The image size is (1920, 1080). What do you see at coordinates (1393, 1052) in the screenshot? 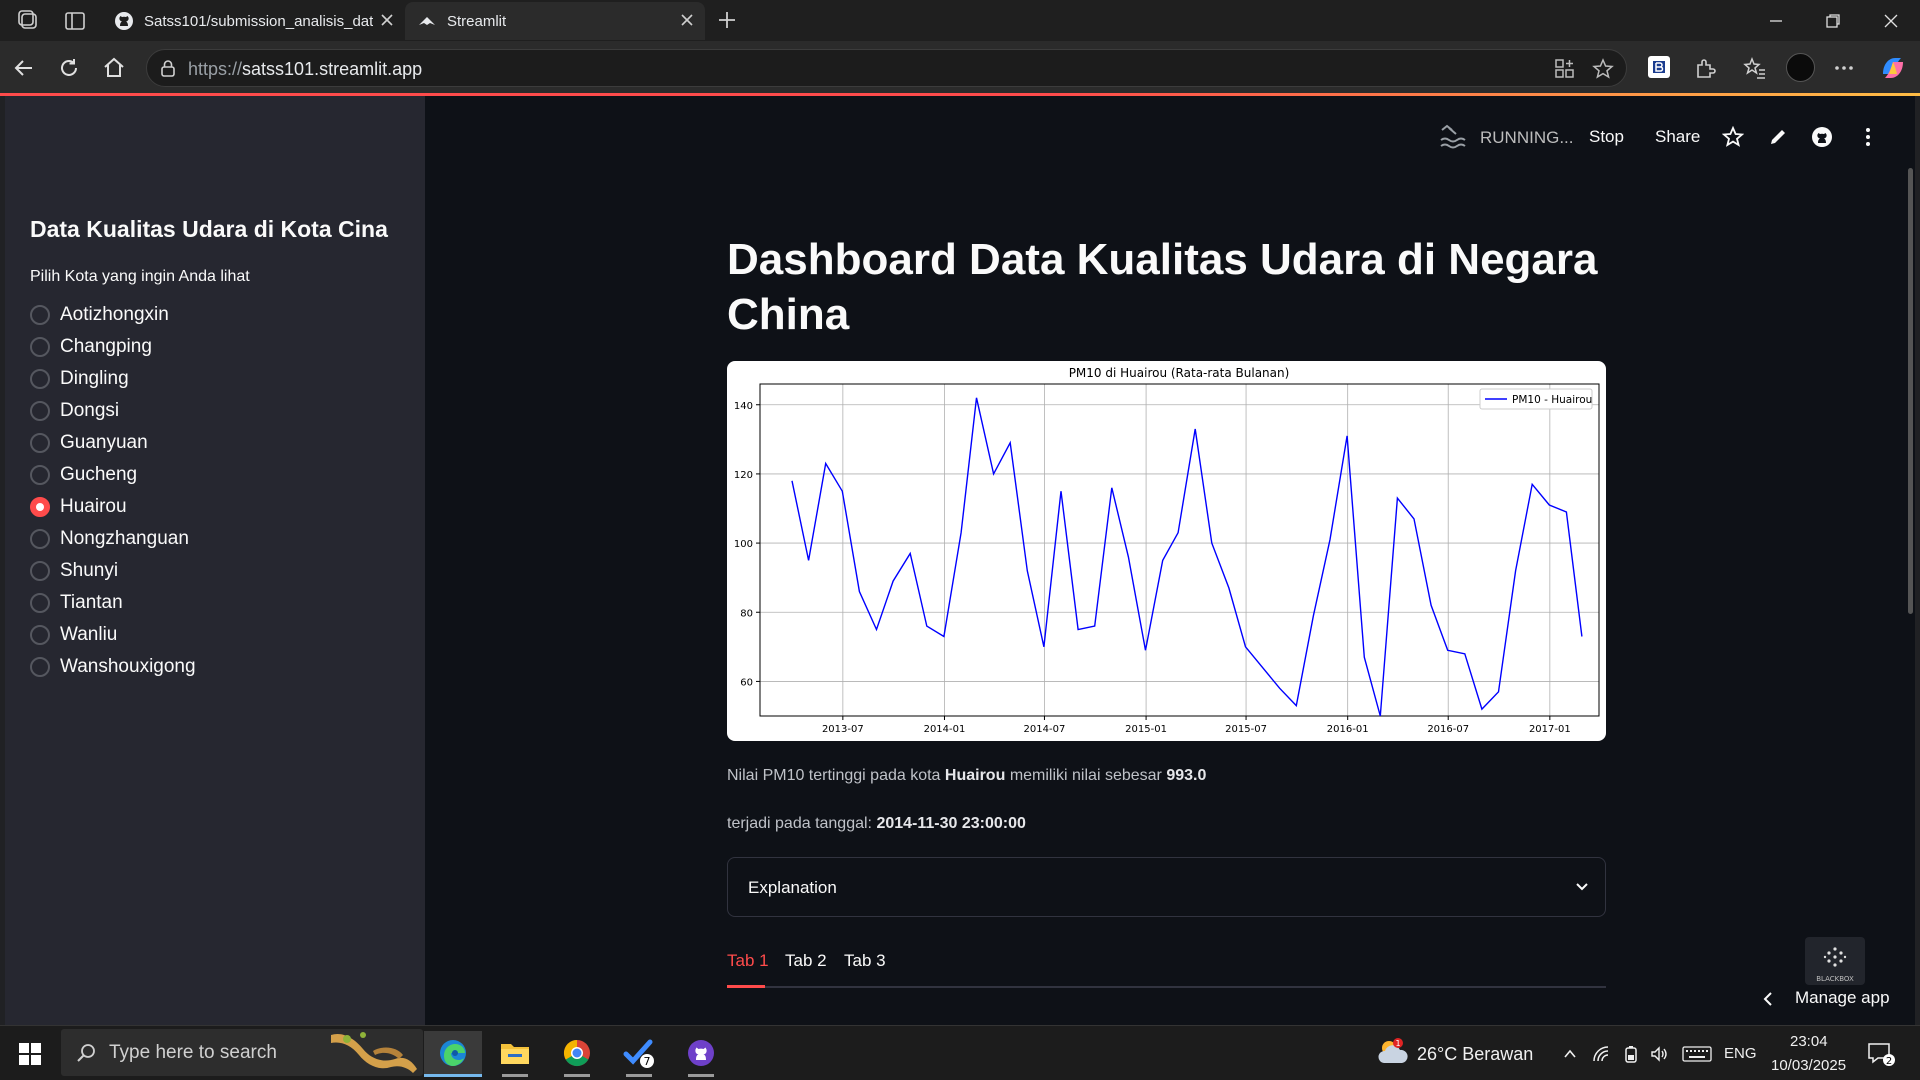
I see `weather-cloud-icon: 1` at bounding box center [1393, 1052].